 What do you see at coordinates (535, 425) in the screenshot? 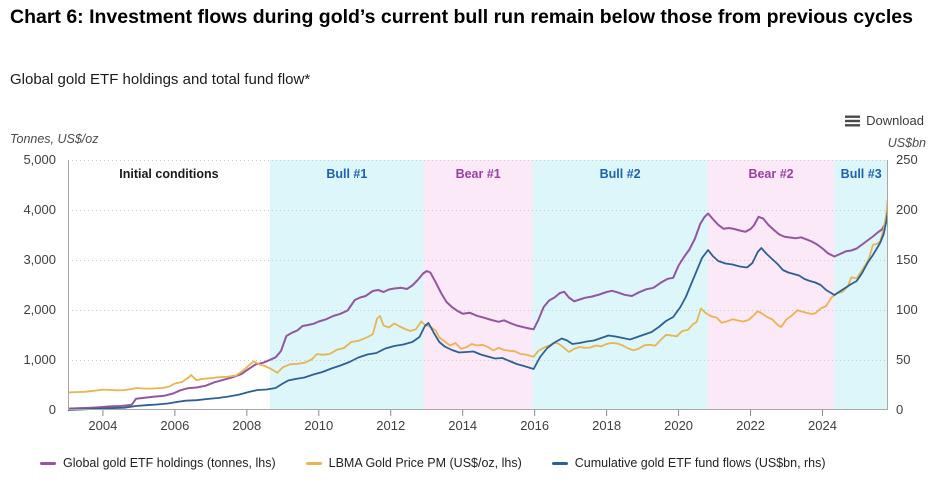
I see `x-tick-label: 2016` at bounding box center [535, 425].